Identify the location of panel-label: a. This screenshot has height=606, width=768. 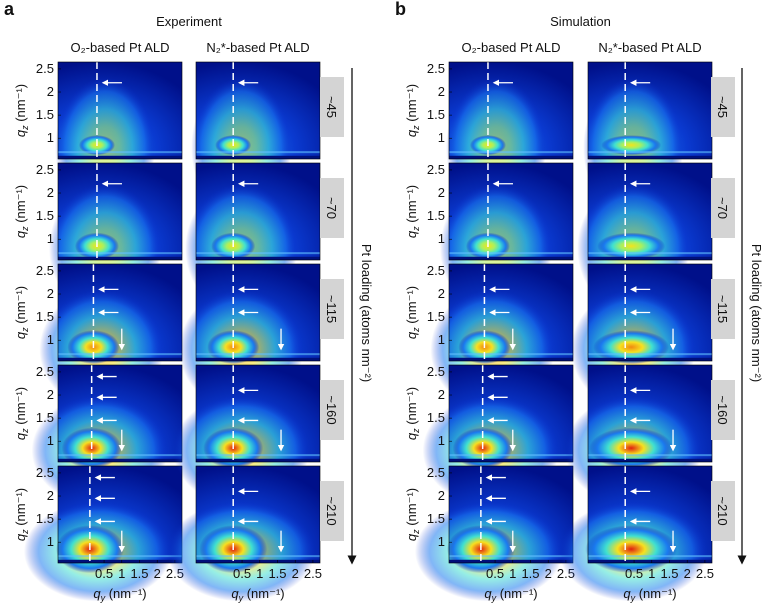
(9, 9).